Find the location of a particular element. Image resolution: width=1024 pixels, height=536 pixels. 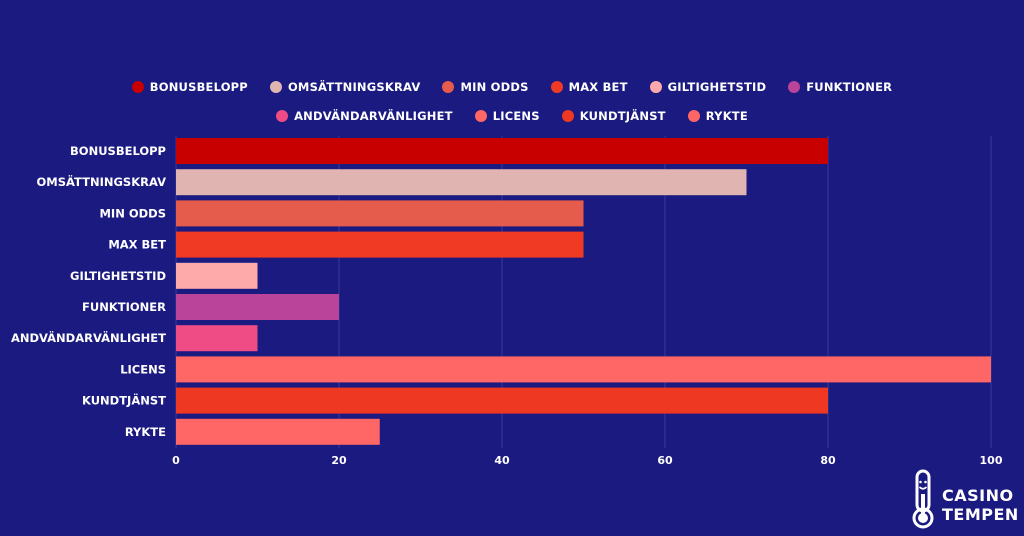

thermometer-icon is located at coordinates (923, 499).